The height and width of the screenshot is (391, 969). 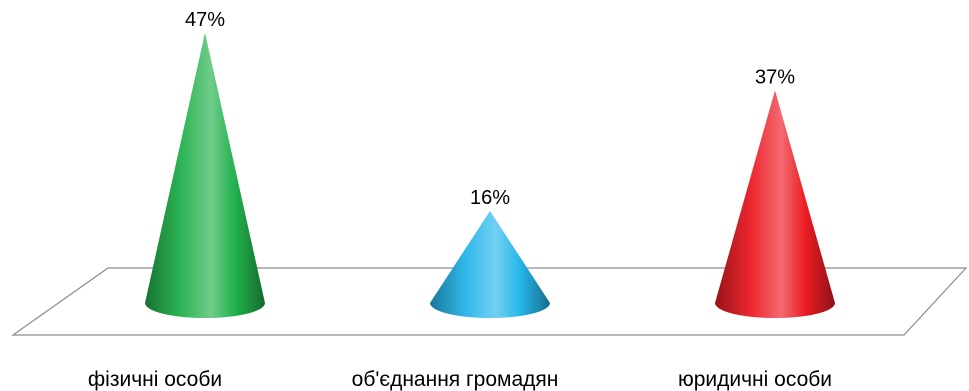 What do you see at coordinates (775, 77) in the screenshot?
I see `value-label-3: 37%` at bounding box center [775, 77].